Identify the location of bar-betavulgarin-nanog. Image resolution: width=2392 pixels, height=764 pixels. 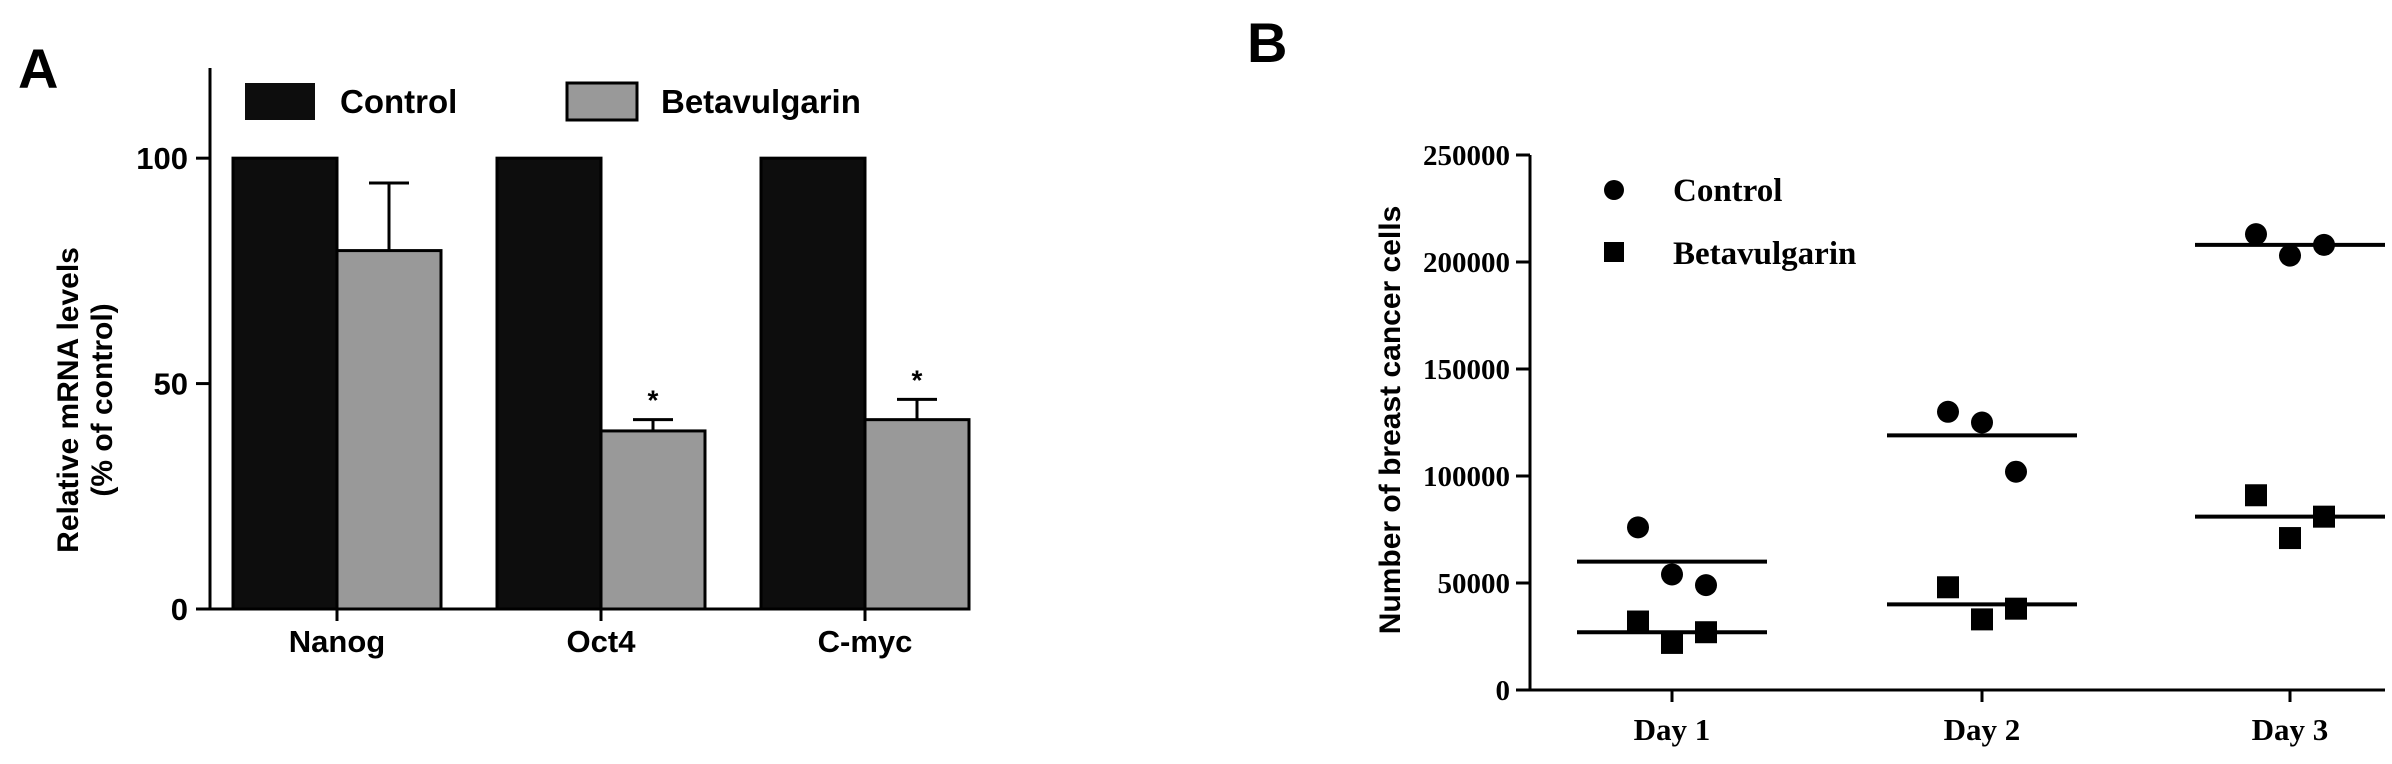
(389, 430).